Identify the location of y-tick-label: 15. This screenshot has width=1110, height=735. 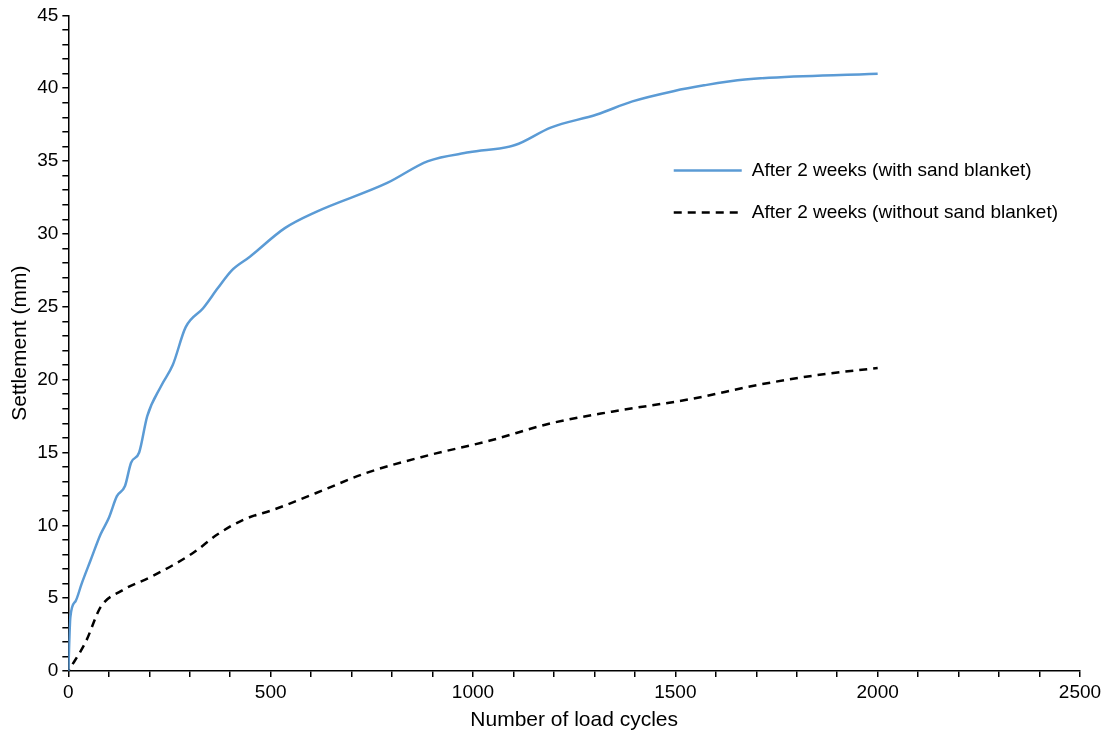
(48, 451).